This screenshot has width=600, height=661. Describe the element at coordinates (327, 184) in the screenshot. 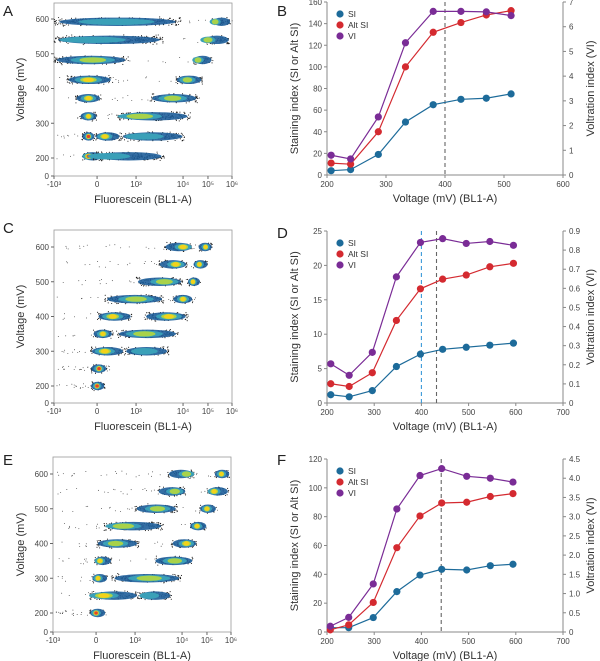

I see `x-tick-label: 200` at that location.